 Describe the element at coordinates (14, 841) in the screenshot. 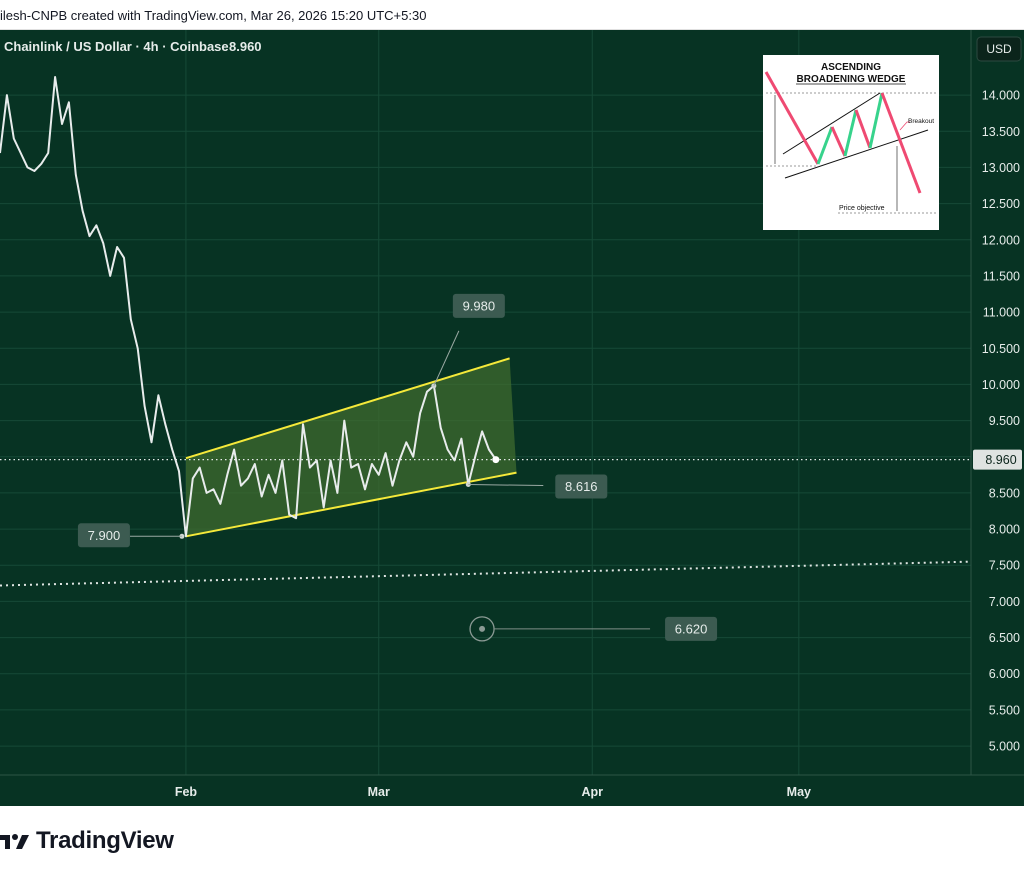

I see `tradingview-logo-icon` at that location.